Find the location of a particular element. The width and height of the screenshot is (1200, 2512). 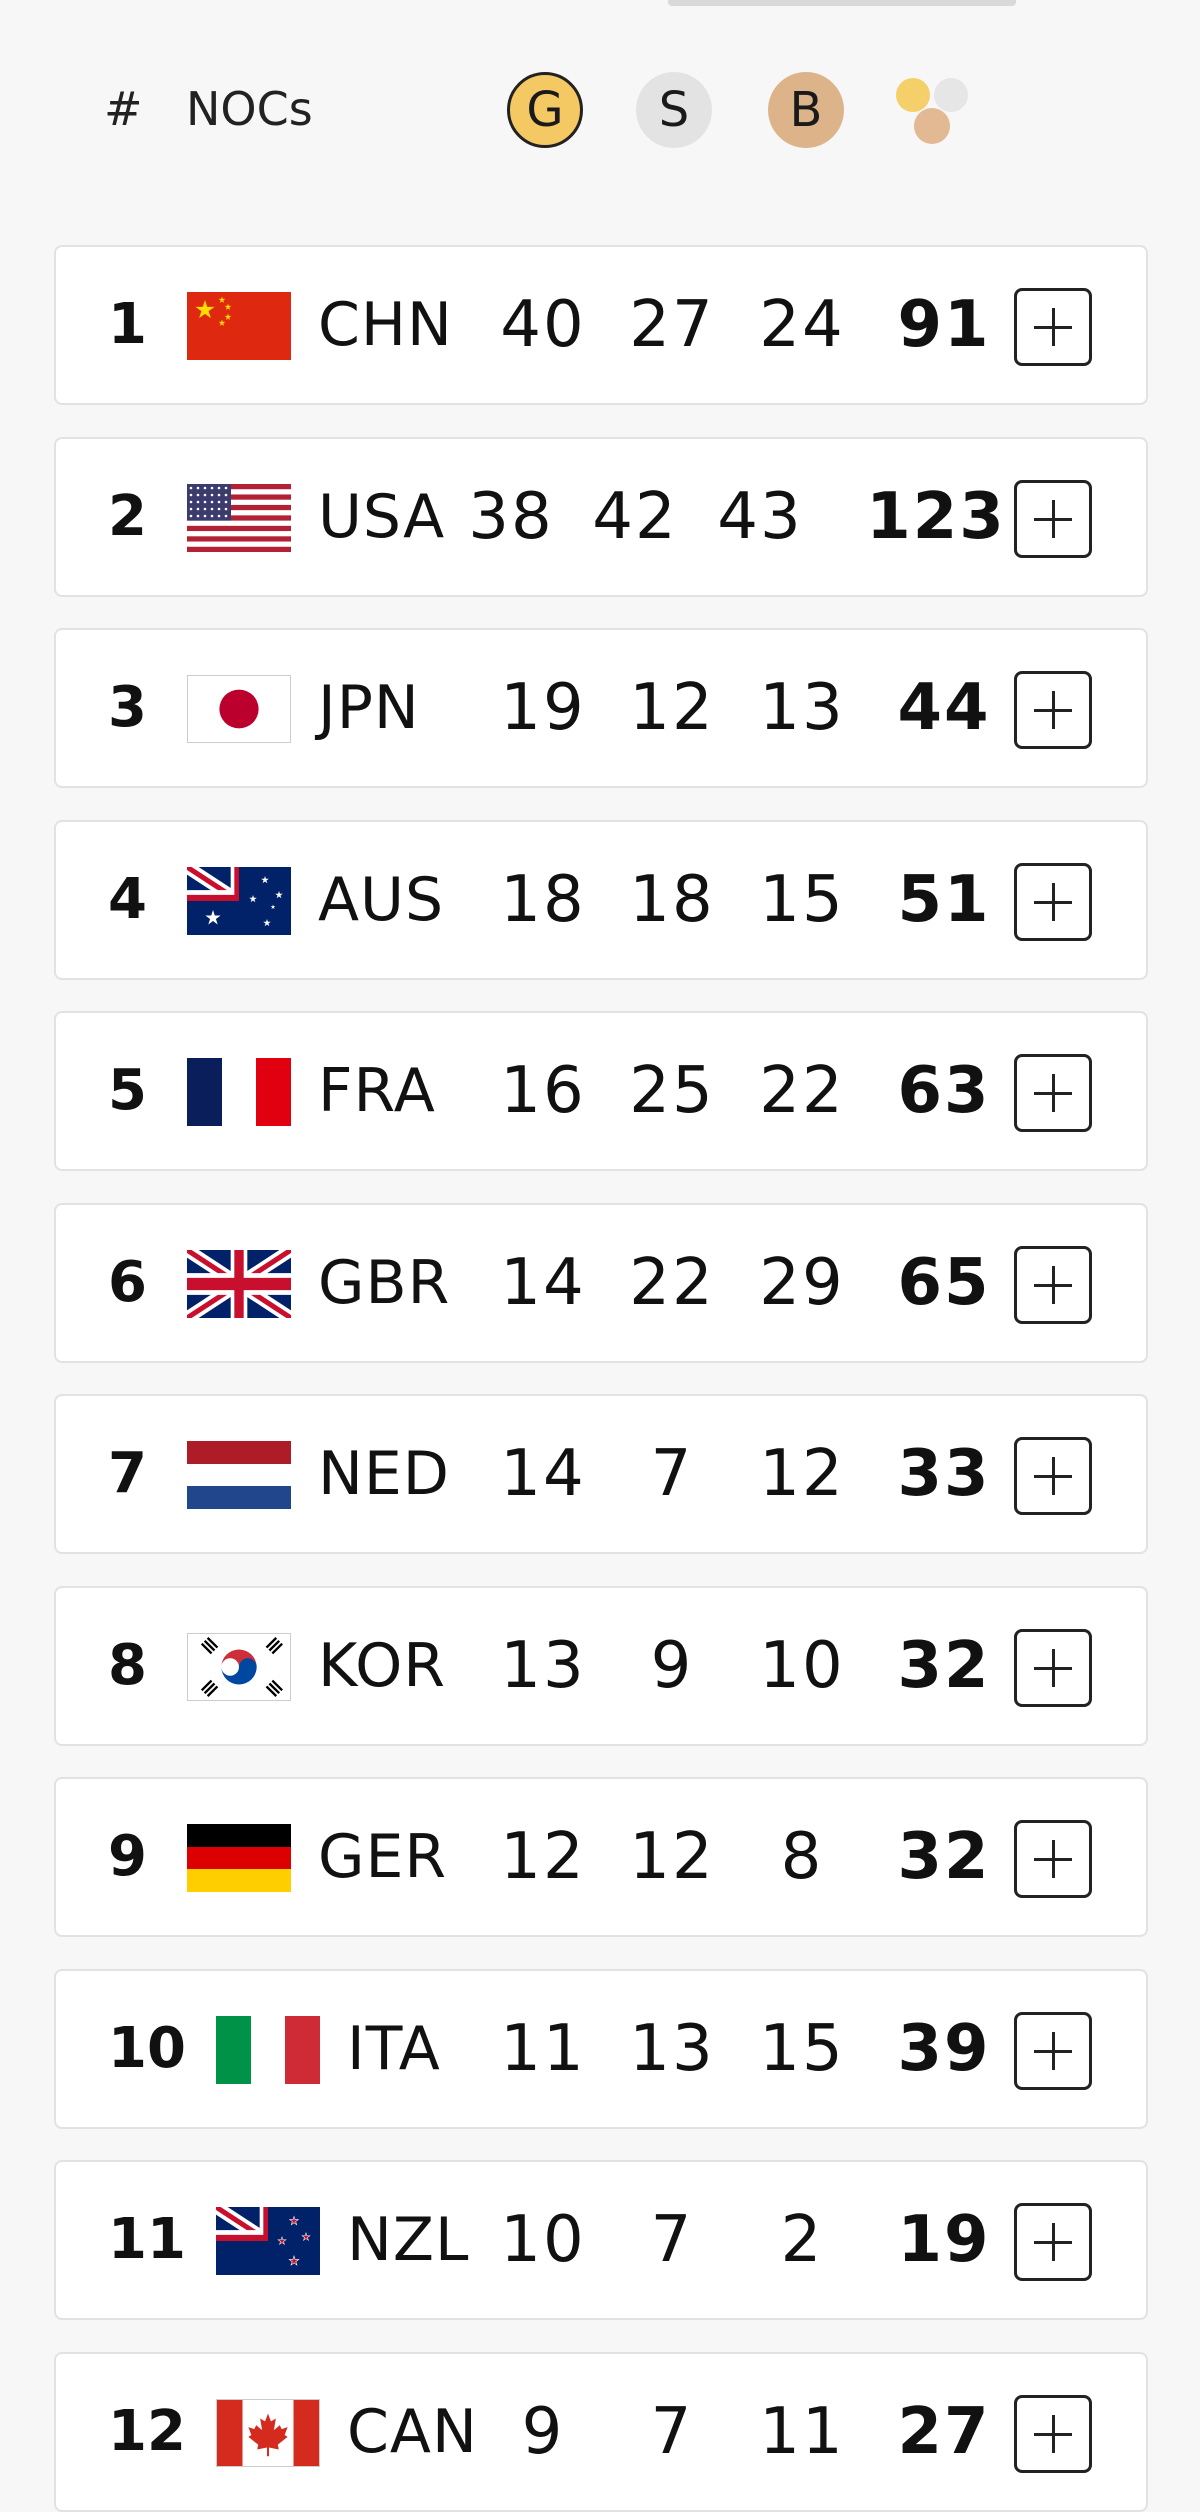

total-count: 123 is located at coordinates (936, 516).